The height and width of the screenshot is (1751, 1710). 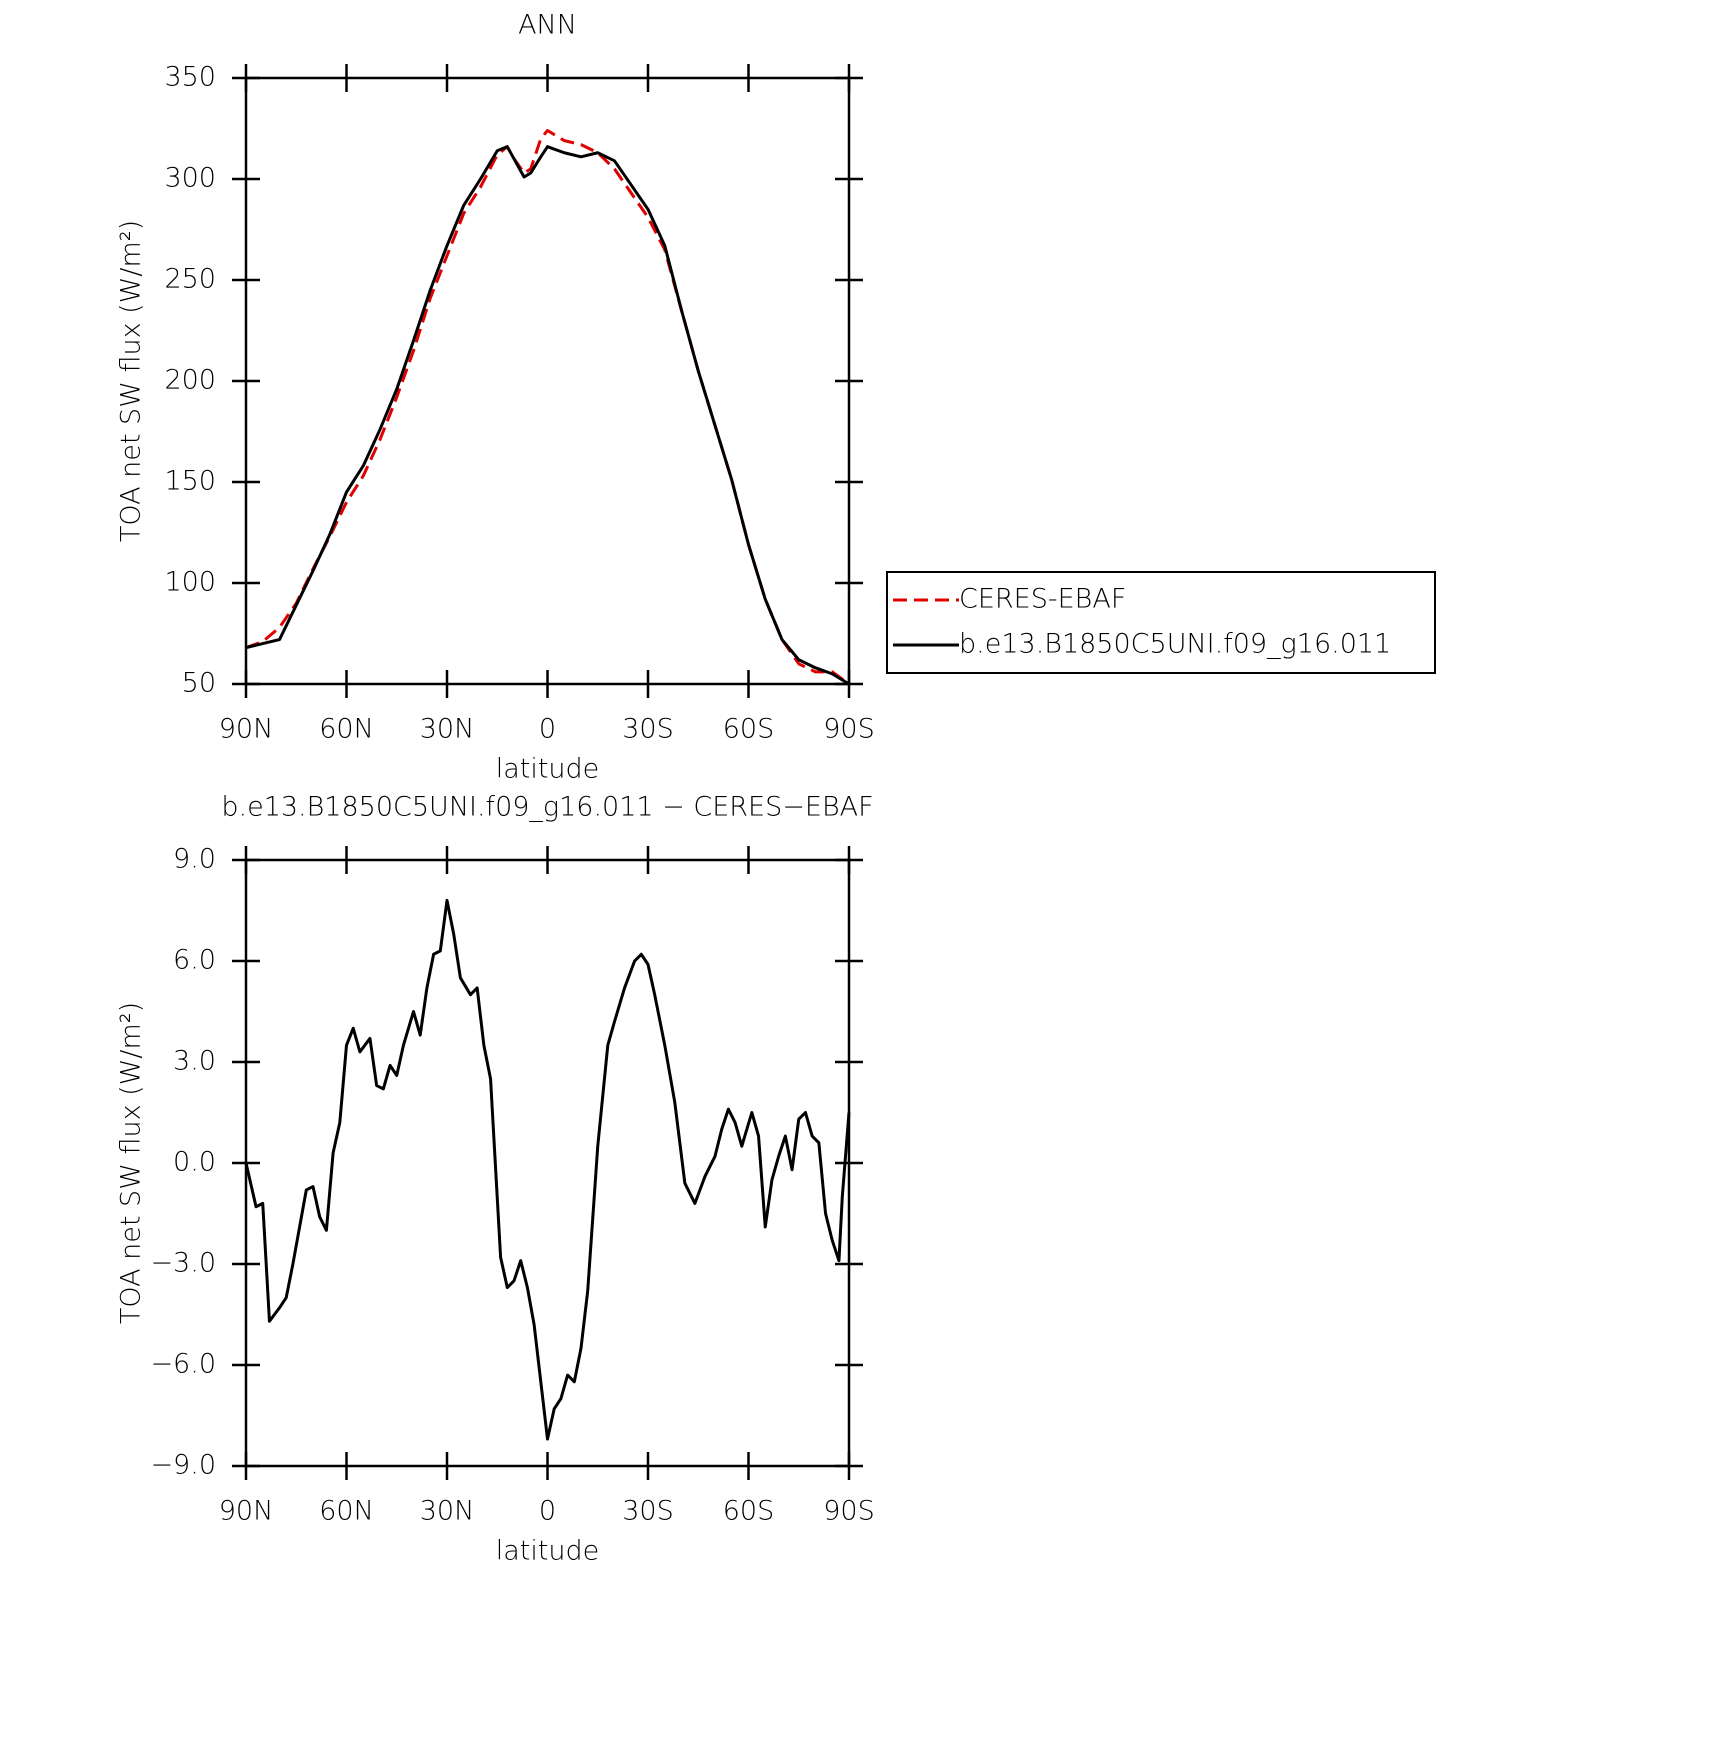 What do you see at coordinates (183, 1263) in the screenshot?
I see `y-tick-label: −3.0` at bounding box center [183, 1263].